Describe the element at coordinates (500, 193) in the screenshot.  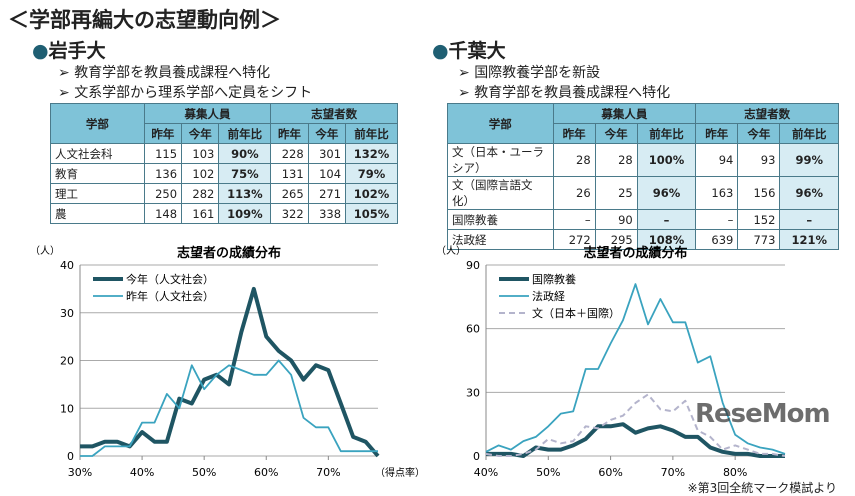
I see `dept-cell: 文（国際言語文化）` at that location.